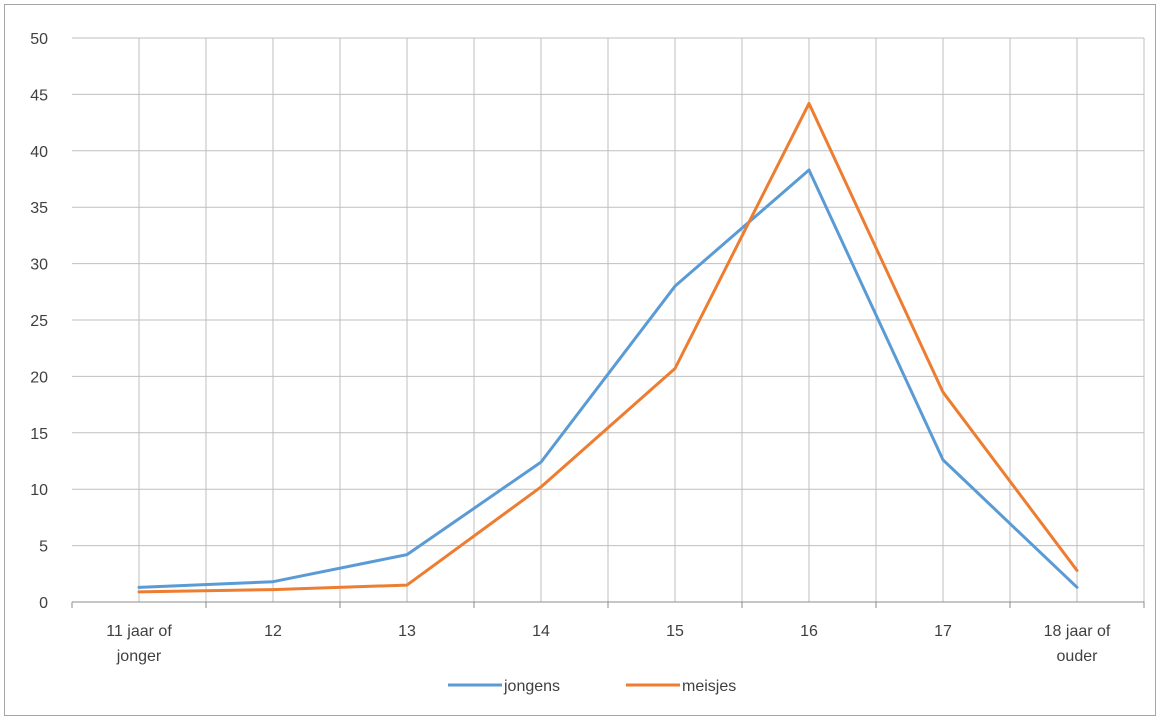 The height and width of the screenshot is (722, 1162). I want to click on legend-label-meisjes: meisjes, so click(709, 686).